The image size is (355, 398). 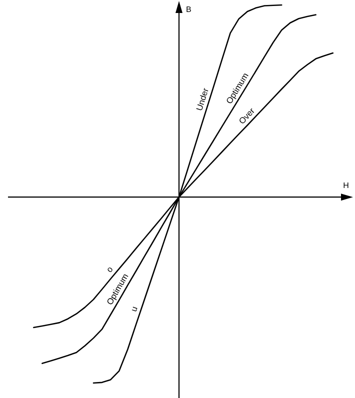 I want to click on text: Under, so click(x=202, y=99).